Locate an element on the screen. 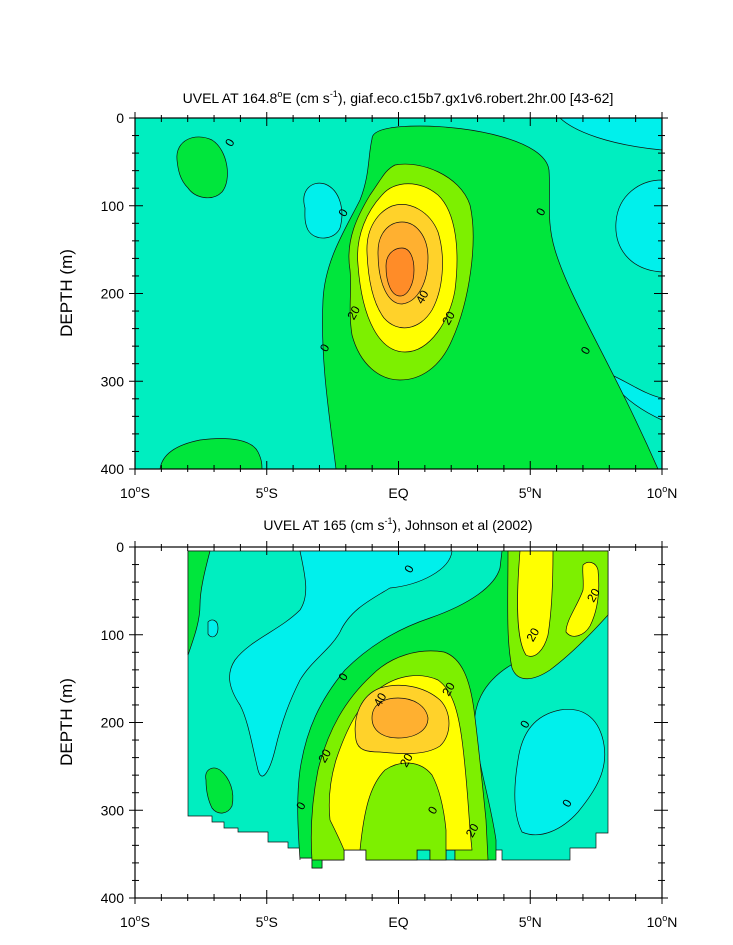 The width and height of the screenshot is (733, 945). p1-fill-below-neg10-b is located at coordinates (638, 226).